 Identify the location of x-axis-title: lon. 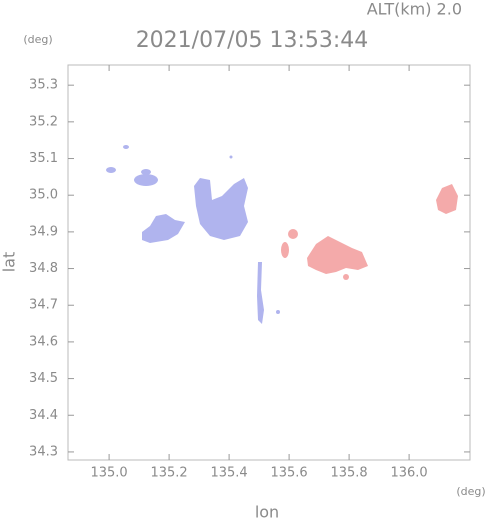
(267, 512).